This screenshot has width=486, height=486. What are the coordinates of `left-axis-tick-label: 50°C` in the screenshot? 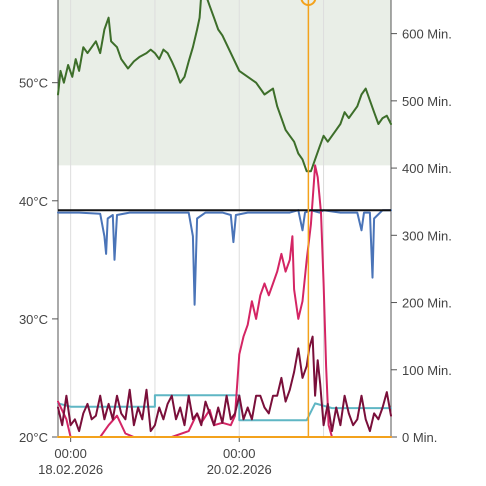 It's located at (33, 83).